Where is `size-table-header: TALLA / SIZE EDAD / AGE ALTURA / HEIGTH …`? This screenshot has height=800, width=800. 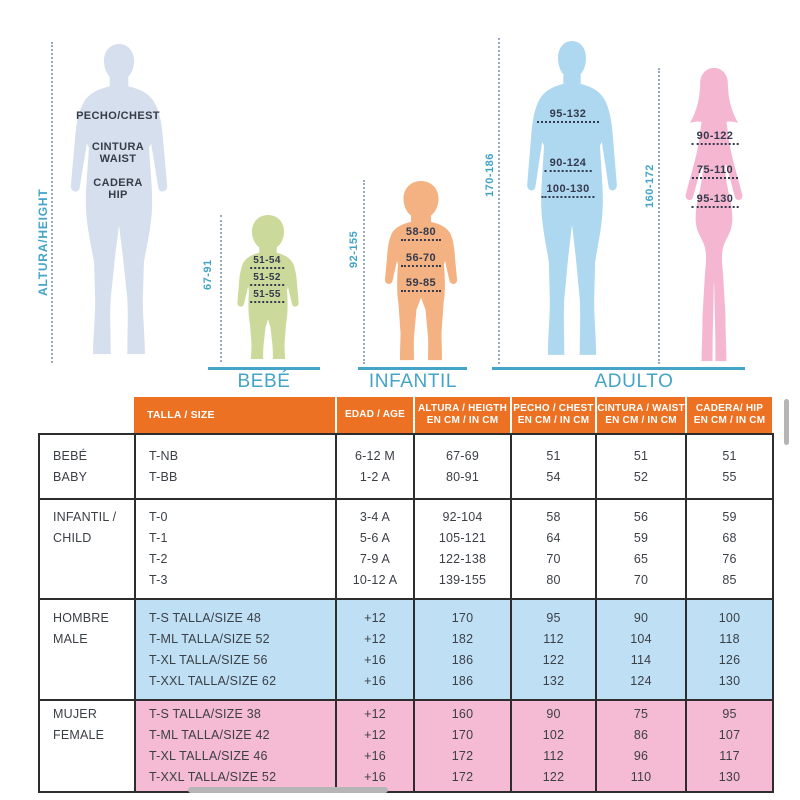
size-table-header: TALLA / SIZE EDAD / AGE ALTURA / HEIGTH … is located at coordinates (453, 415).